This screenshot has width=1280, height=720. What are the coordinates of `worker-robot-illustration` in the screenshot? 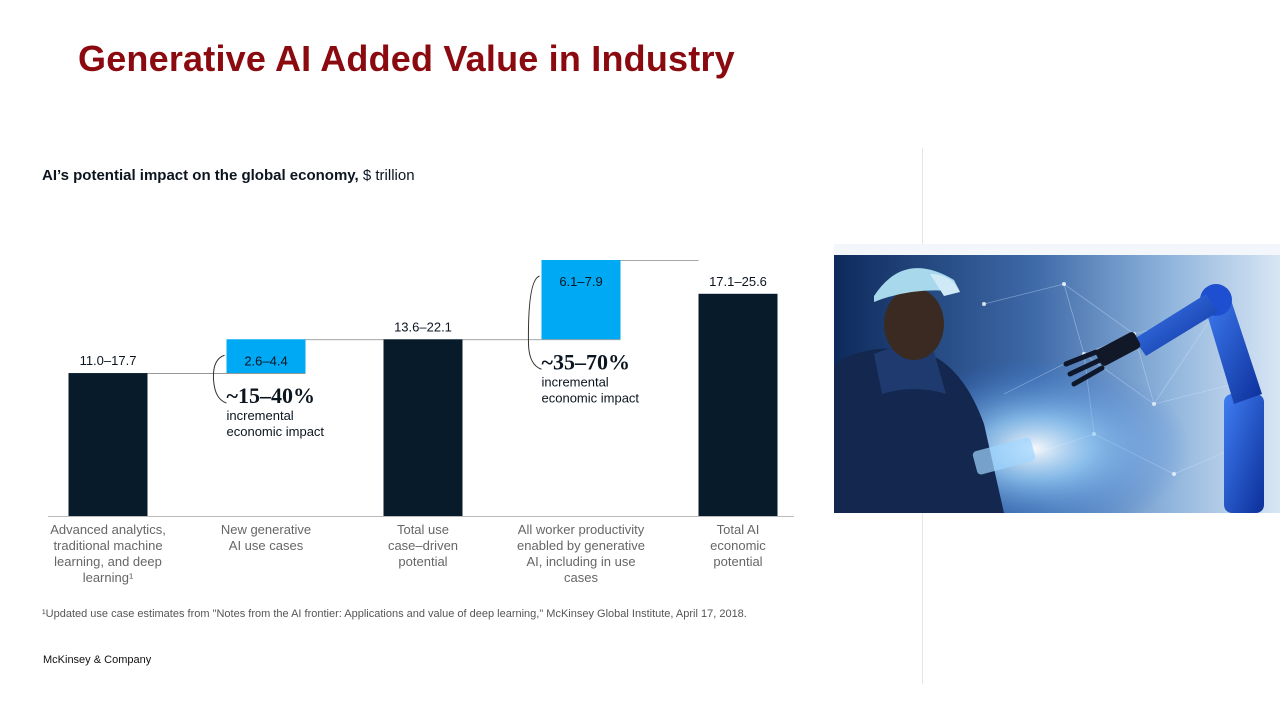 It's located at (1057, 378).